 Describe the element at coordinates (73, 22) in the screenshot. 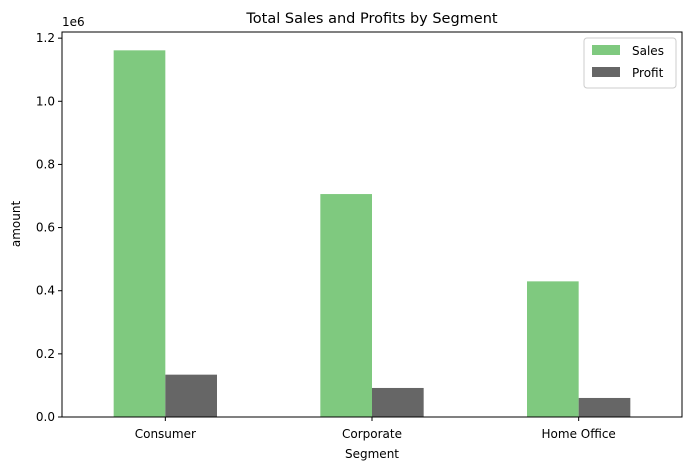

I see `y-offset-label: 1e6` at that location.